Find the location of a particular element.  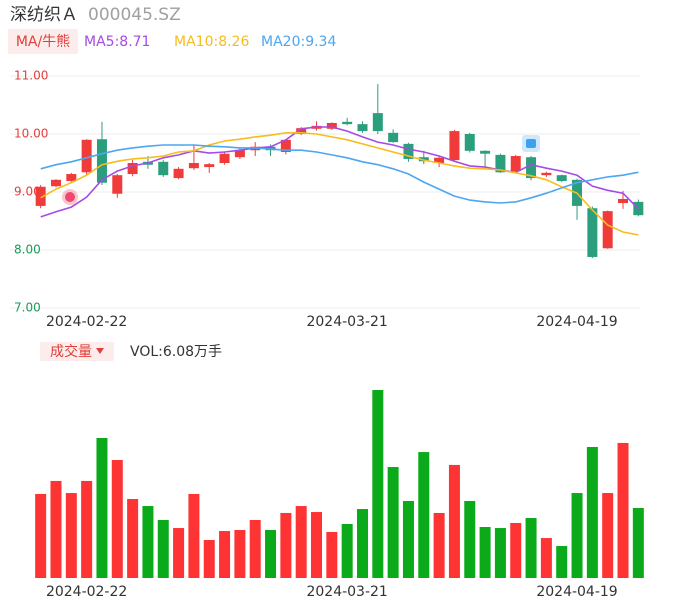

volume-readout: VOL:6.08万手 is located at coordinates (176, 352).